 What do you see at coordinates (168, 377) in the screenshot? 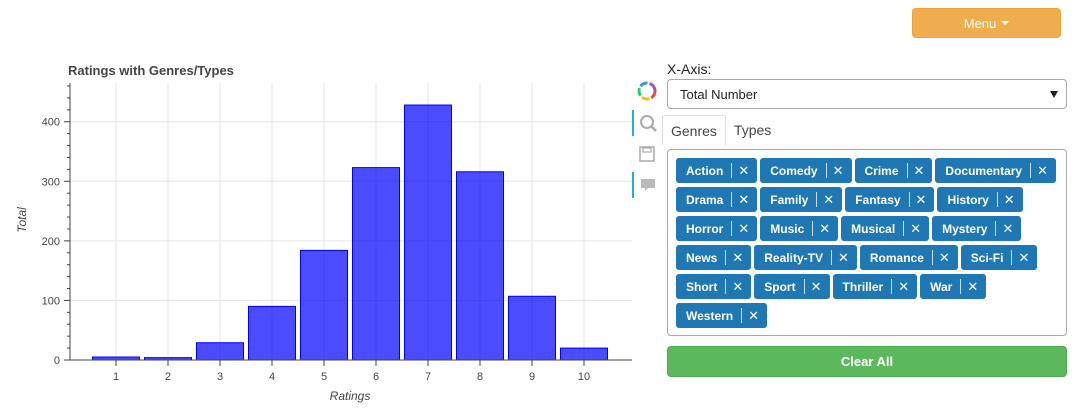
I see `x-tick-label: 2` at bounding box center [168, 377].